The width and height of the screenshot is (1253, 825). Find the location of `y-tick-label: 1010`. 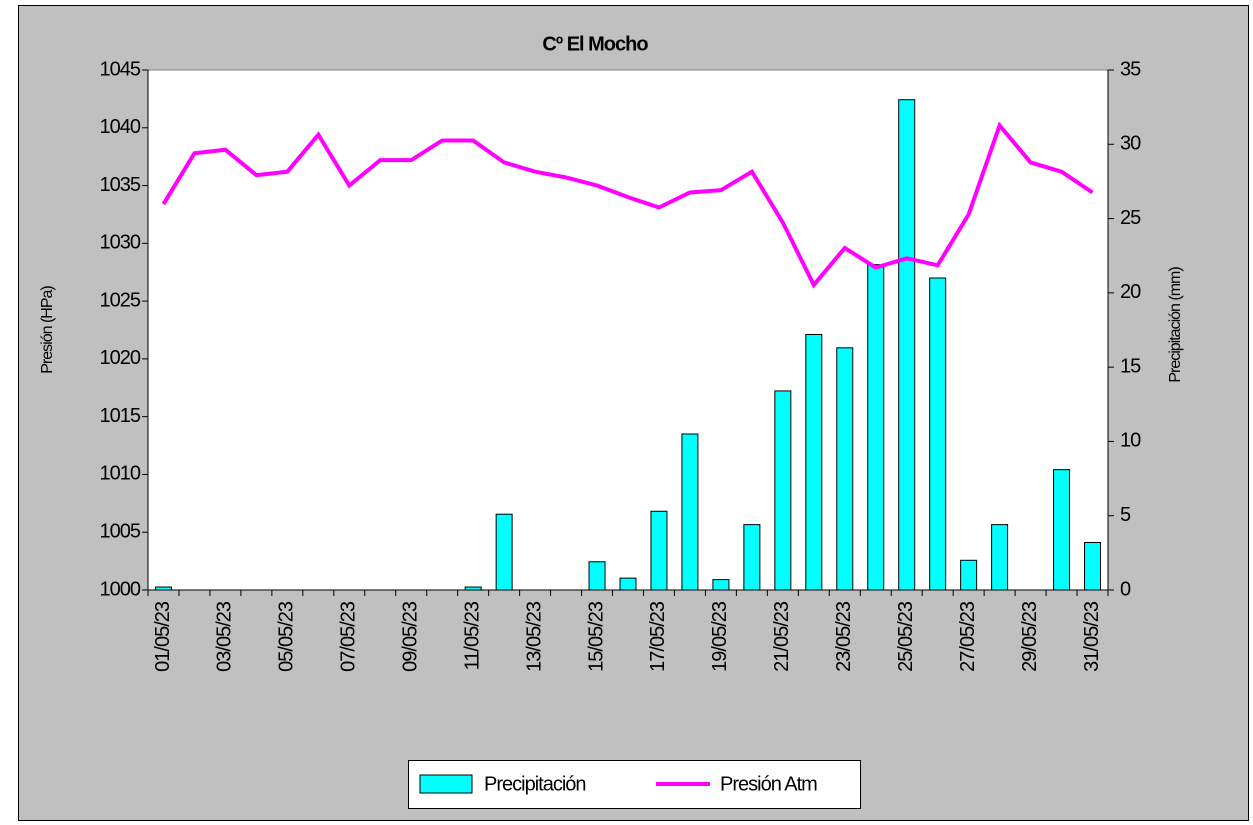

y-tick-label: 1010 is located at coordinates (120, 474).